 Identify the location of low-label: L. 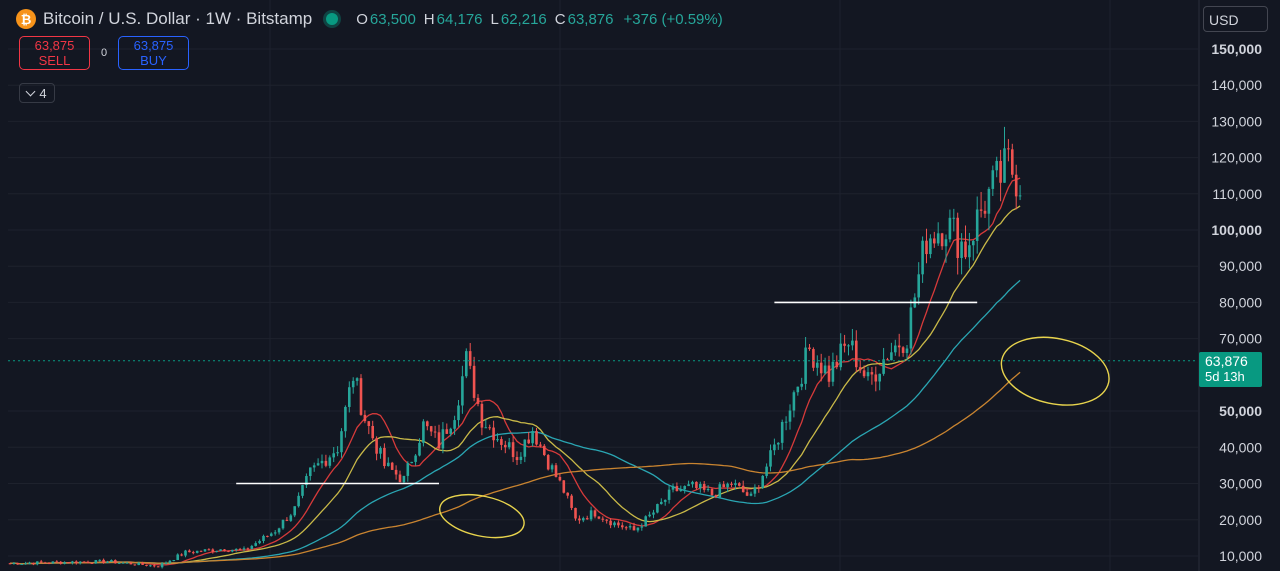
(494, 19).